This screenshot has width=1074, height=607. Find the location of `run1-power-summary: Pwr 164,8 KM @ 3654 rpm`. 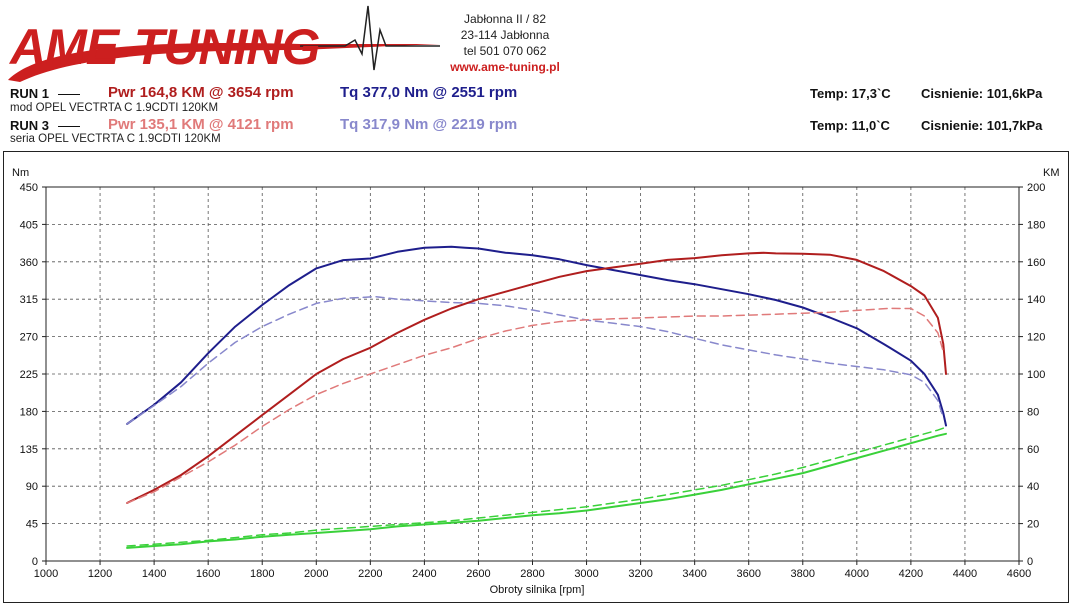

run1-power-summary: Pwr 164,8 KM @ 3654 rpm is located at coordinates (201, 92).